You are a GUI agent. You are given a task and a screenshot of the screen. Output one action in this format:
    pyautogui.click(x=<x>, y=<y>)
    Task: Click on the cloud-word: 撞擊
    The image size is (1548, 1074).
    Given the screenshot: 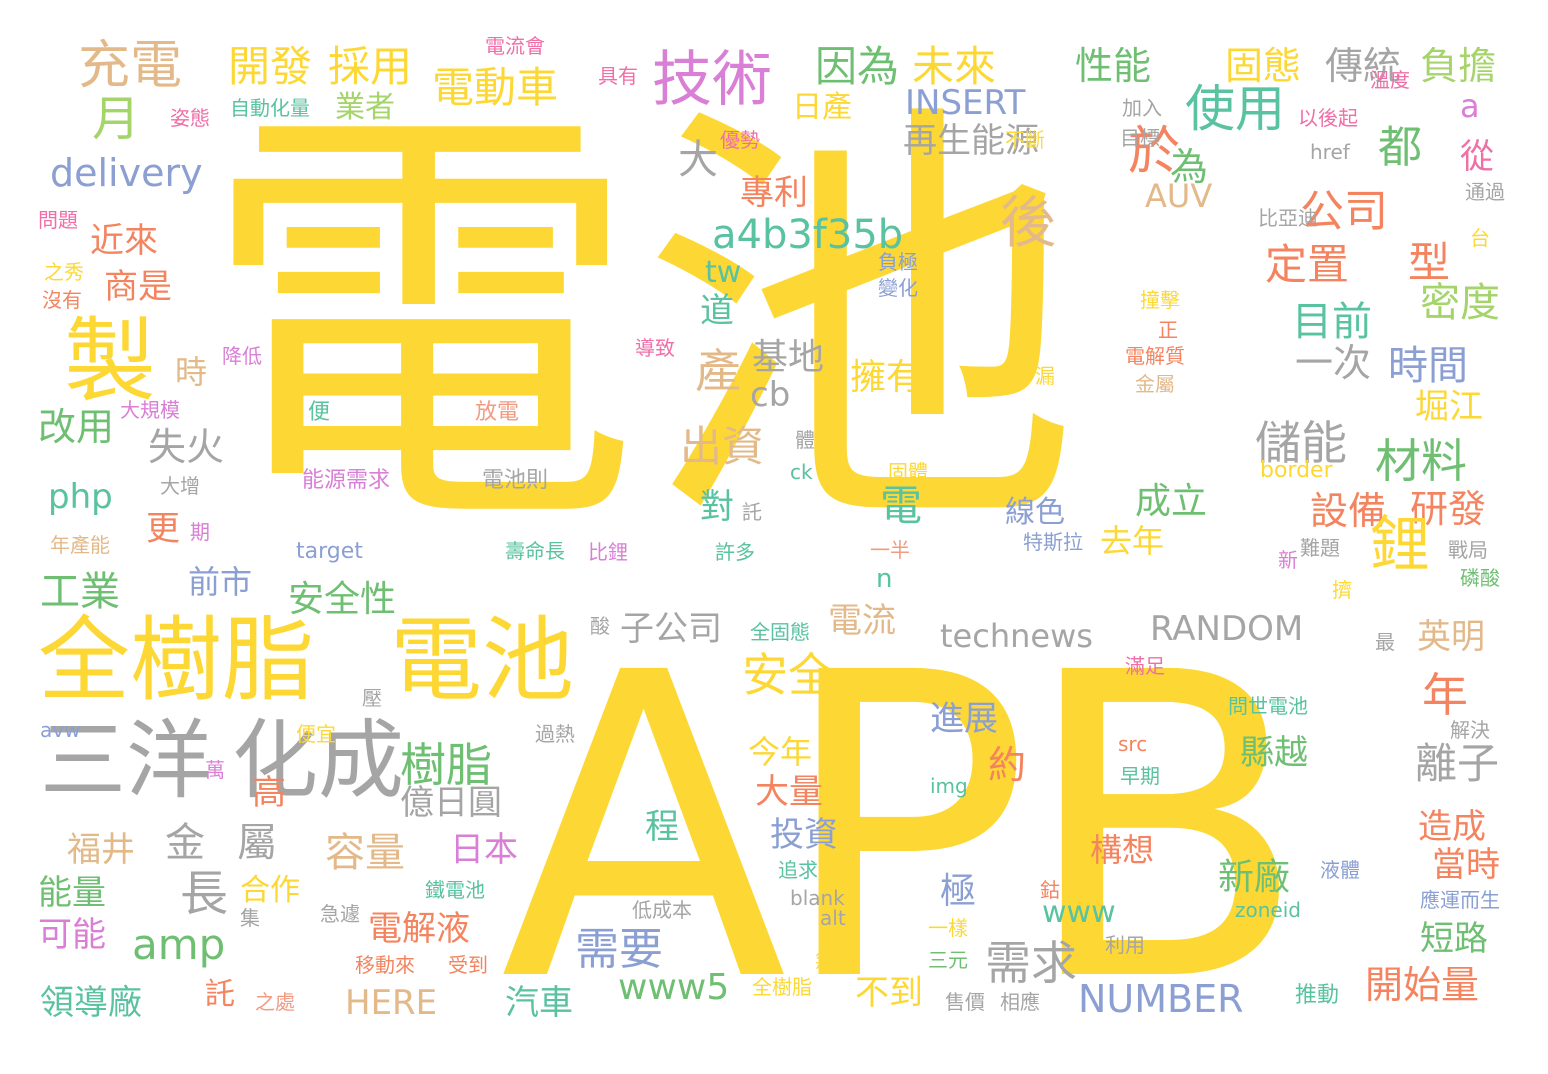 What is the action you would take?
    pyautogui.click(x=1160, y=300)
    